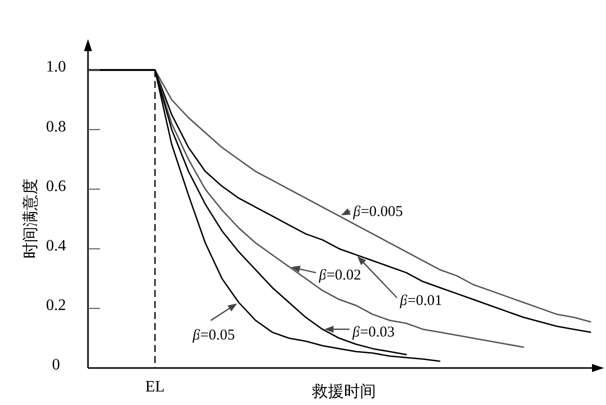  Describe the element at coordinates (56, 186) in the screenshot. I see `y-tick-label: 0.6` at that location.